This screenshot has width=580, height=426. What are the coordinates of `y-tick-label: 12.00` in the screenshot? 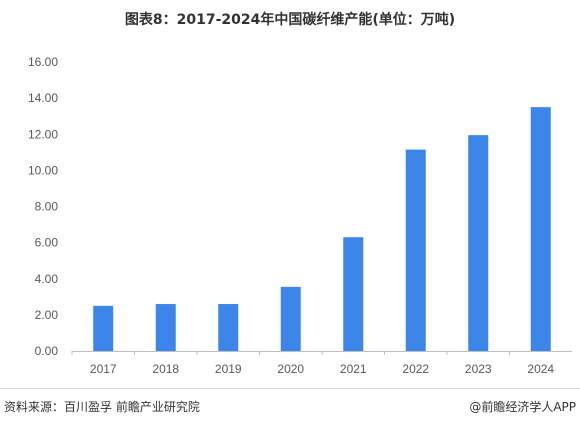 It's located at (43, 134).